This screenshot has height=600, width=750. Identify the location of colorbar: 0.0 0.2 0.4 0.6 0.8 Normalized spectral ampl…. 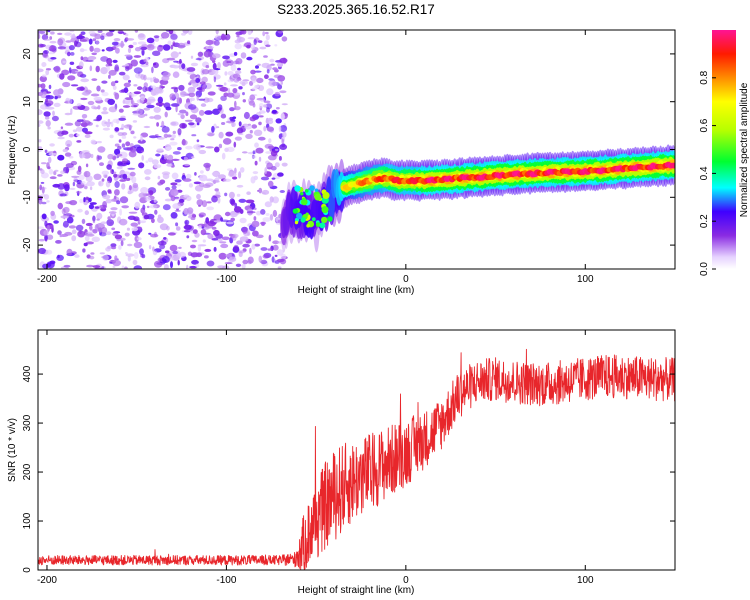
(724, 153).